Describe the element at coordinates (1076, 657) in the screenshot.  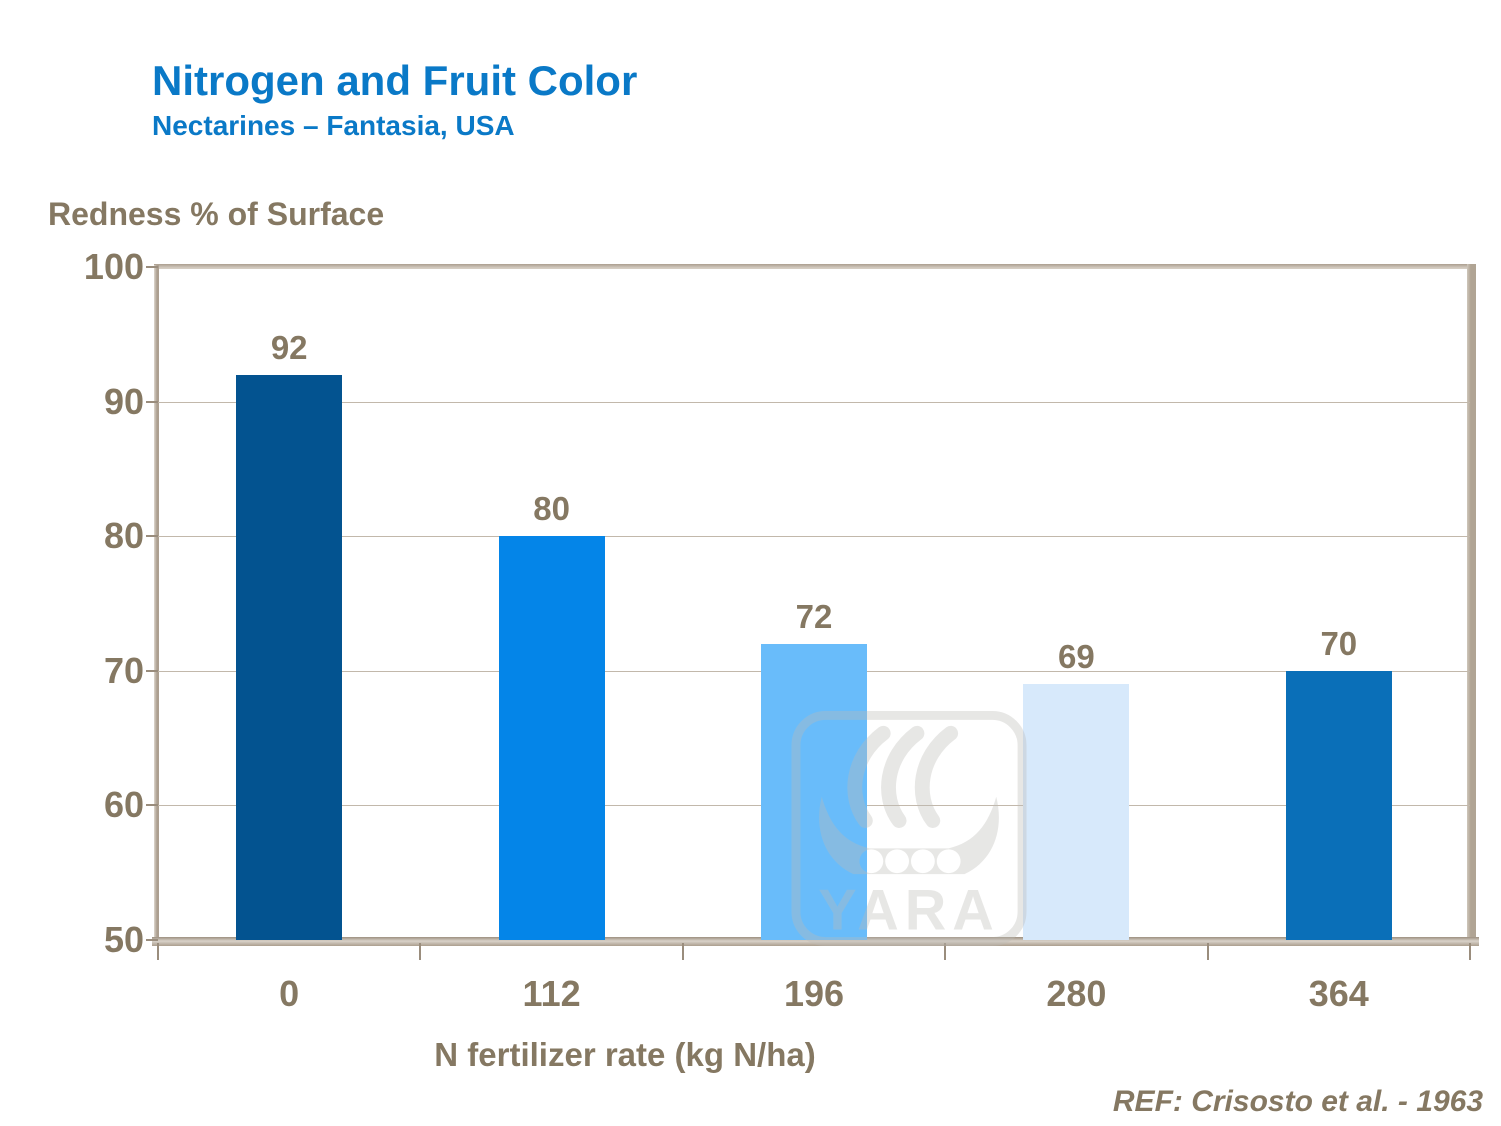
I see `bar-value-label: 69` at that location.